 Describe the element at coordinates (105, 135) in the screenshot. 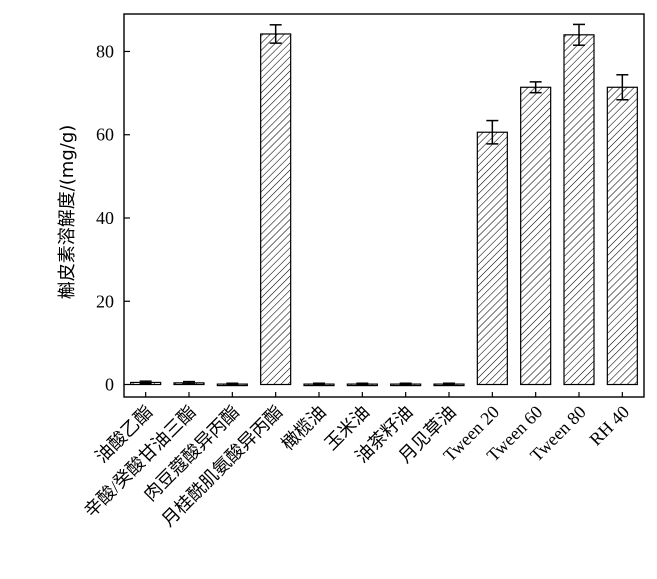

I see `y-tick-label: 60` at that location.